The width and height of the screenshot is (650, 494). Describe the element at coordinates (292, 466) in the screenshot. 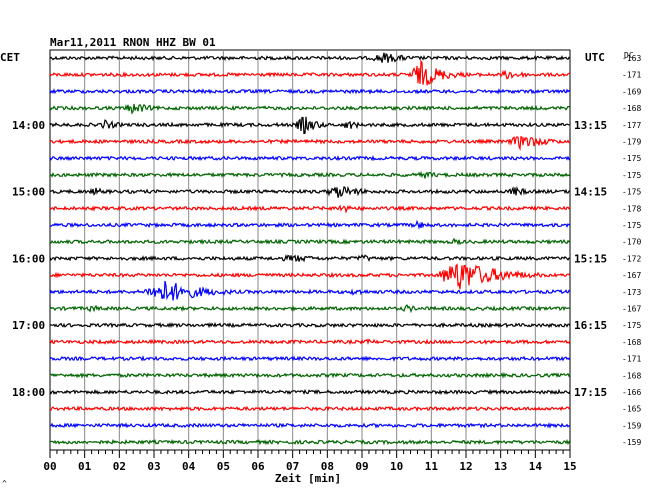

I see `x-tick-label-07: 07` at that location.